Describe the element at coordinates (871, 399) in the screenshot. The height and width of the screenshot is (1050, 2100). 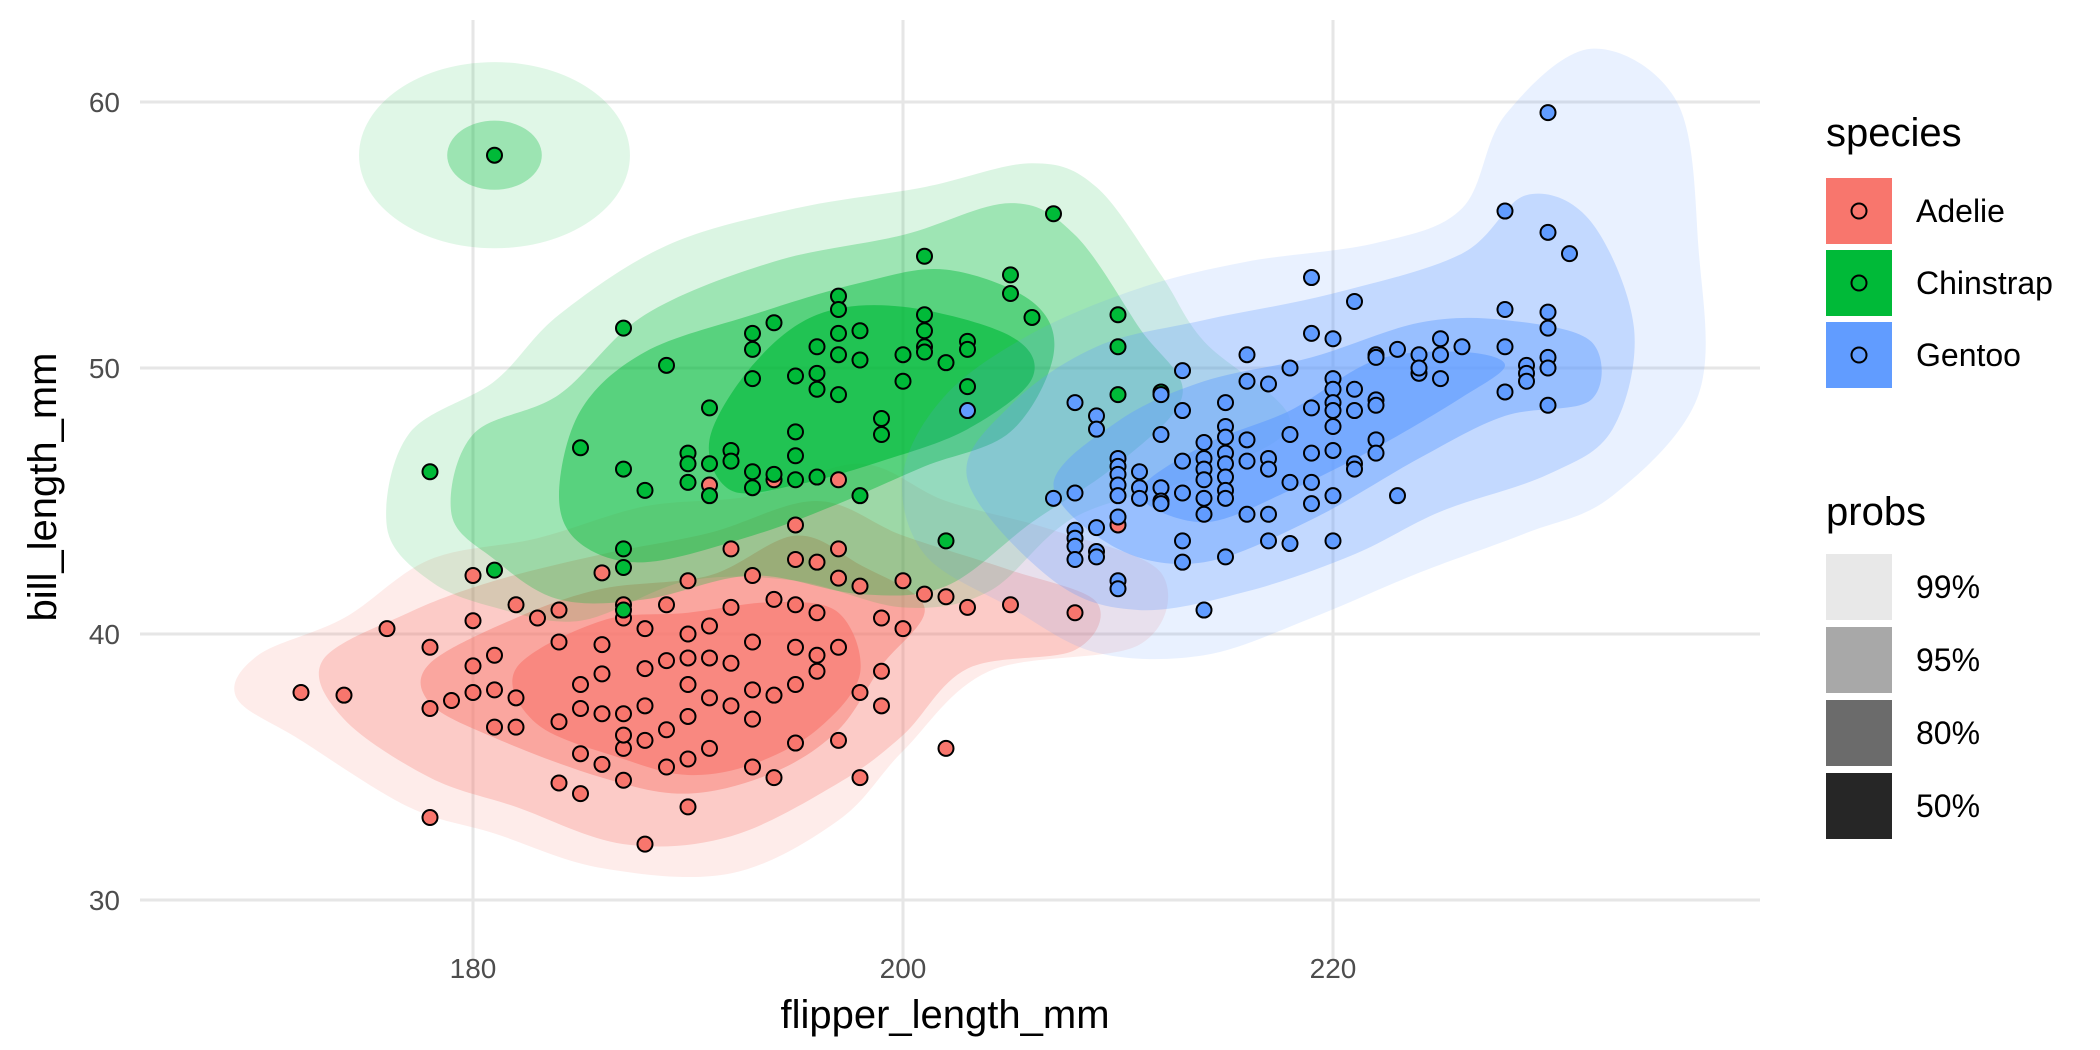
I see `contour-chinstrap-50%` at that location.